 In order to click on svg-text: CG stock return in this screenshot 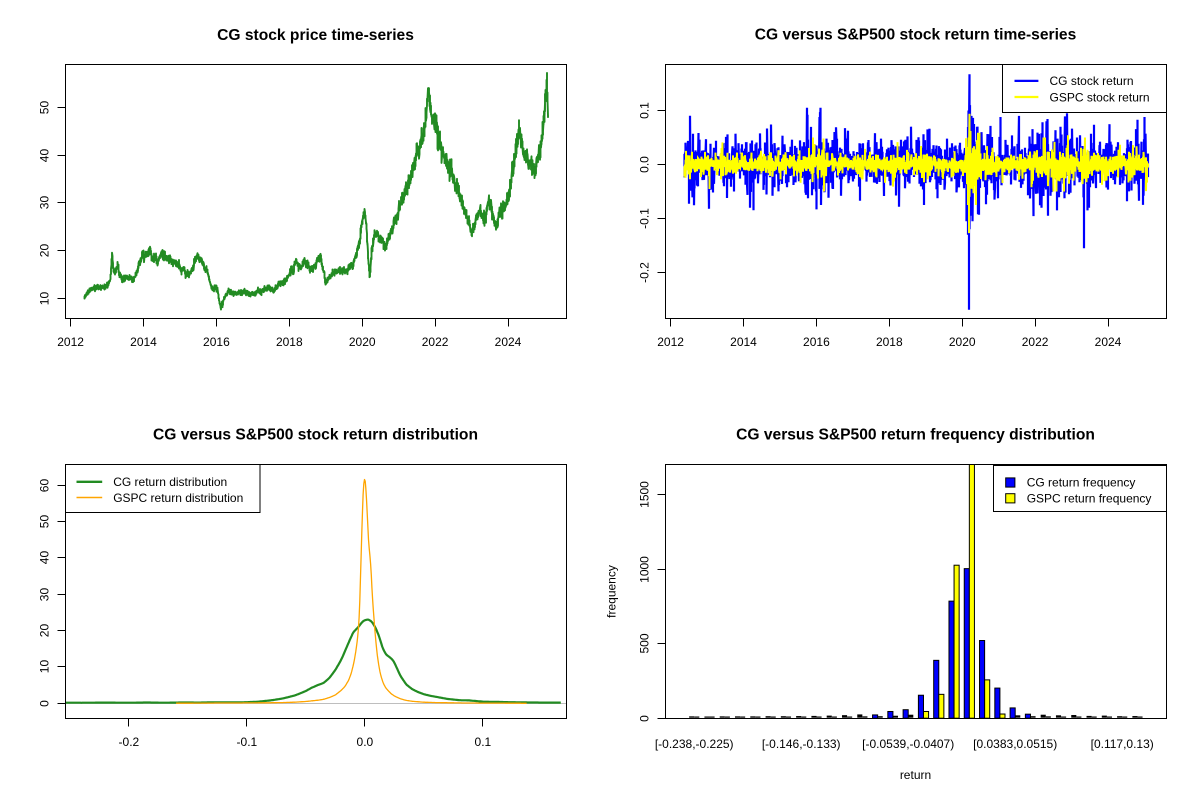, I will do `click(1092, 81)`.